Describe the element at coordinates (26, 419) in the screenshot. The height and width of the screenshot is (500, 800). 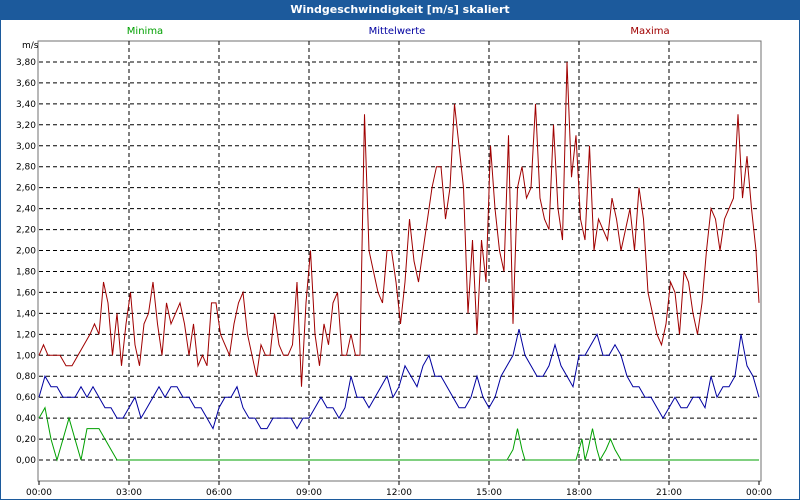
I see `y-tick-label: 0,40` at that location.